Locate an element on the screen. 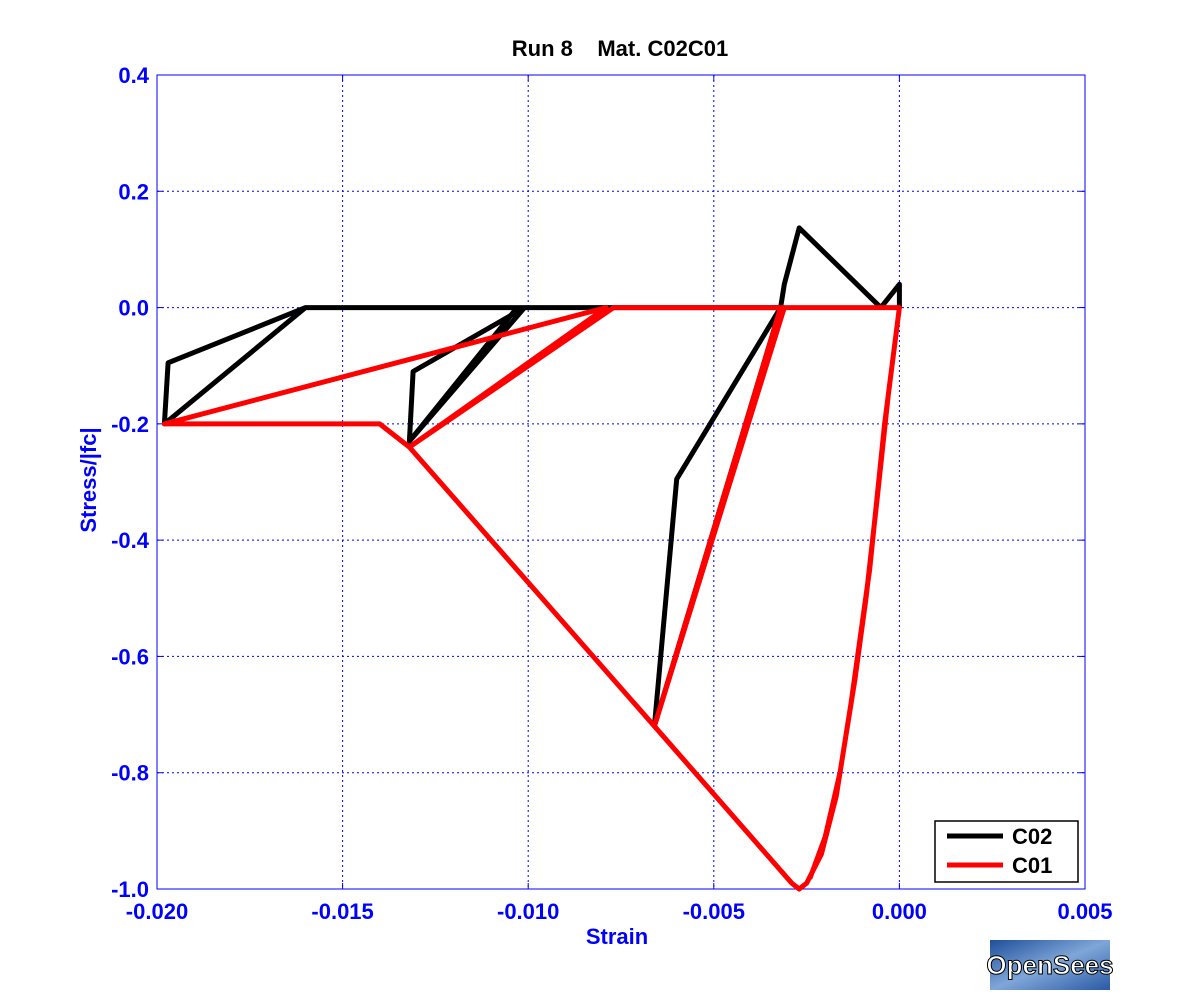 Image resolution: width=1200 pixels, height=1000 pixels. y-tick-label: -1.0 is located at coordinates (130, 889).